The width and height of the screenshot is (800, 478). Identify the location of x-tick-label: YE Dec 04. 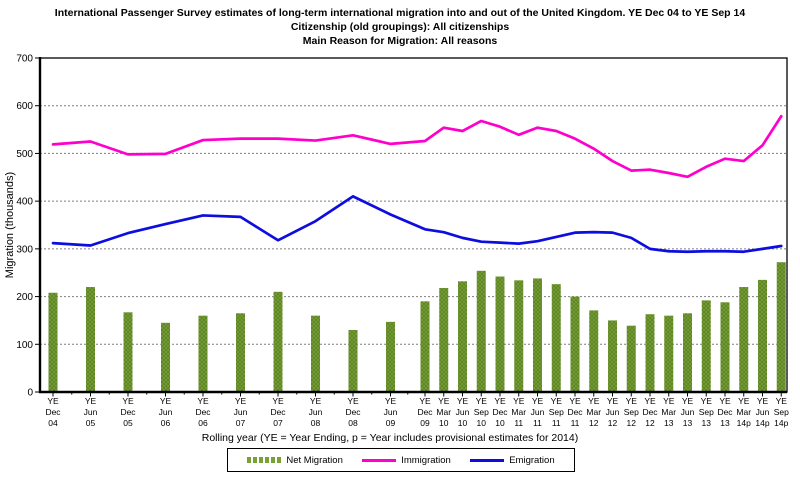
(53, 412).